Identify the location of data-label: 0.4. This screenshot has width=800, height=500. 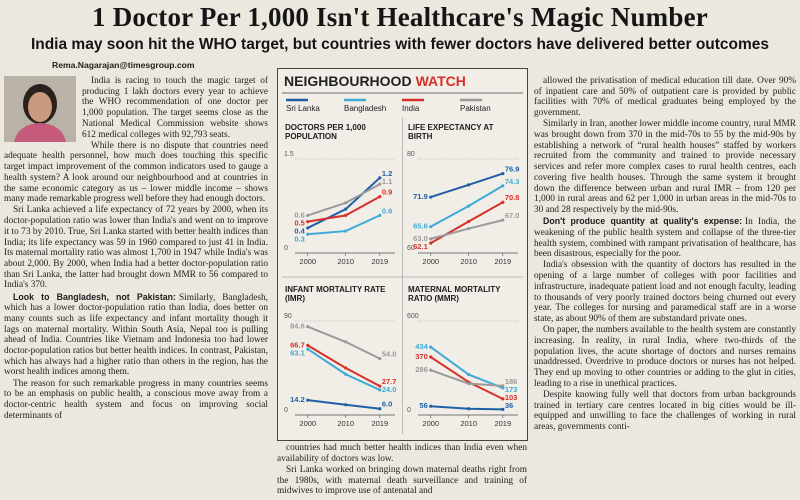
(299, 230).